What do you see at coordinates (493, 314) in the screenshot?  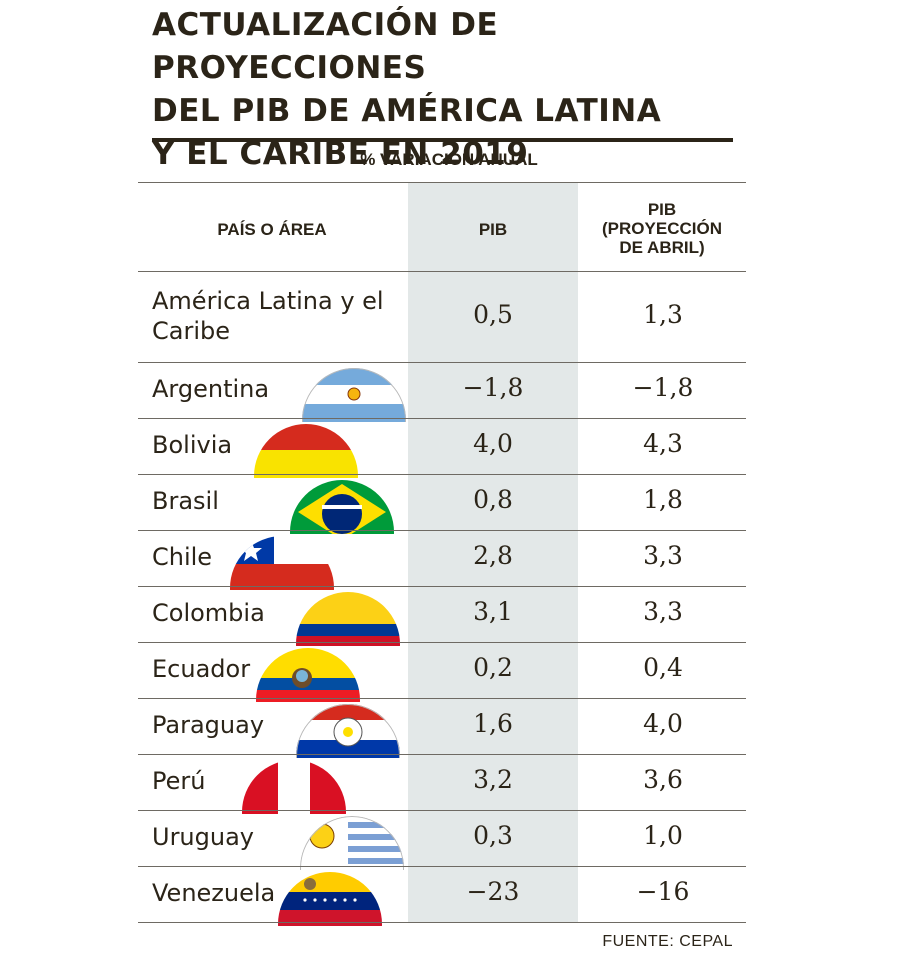 I see `pib-value: 0,5` at bounding box center [493, 314].